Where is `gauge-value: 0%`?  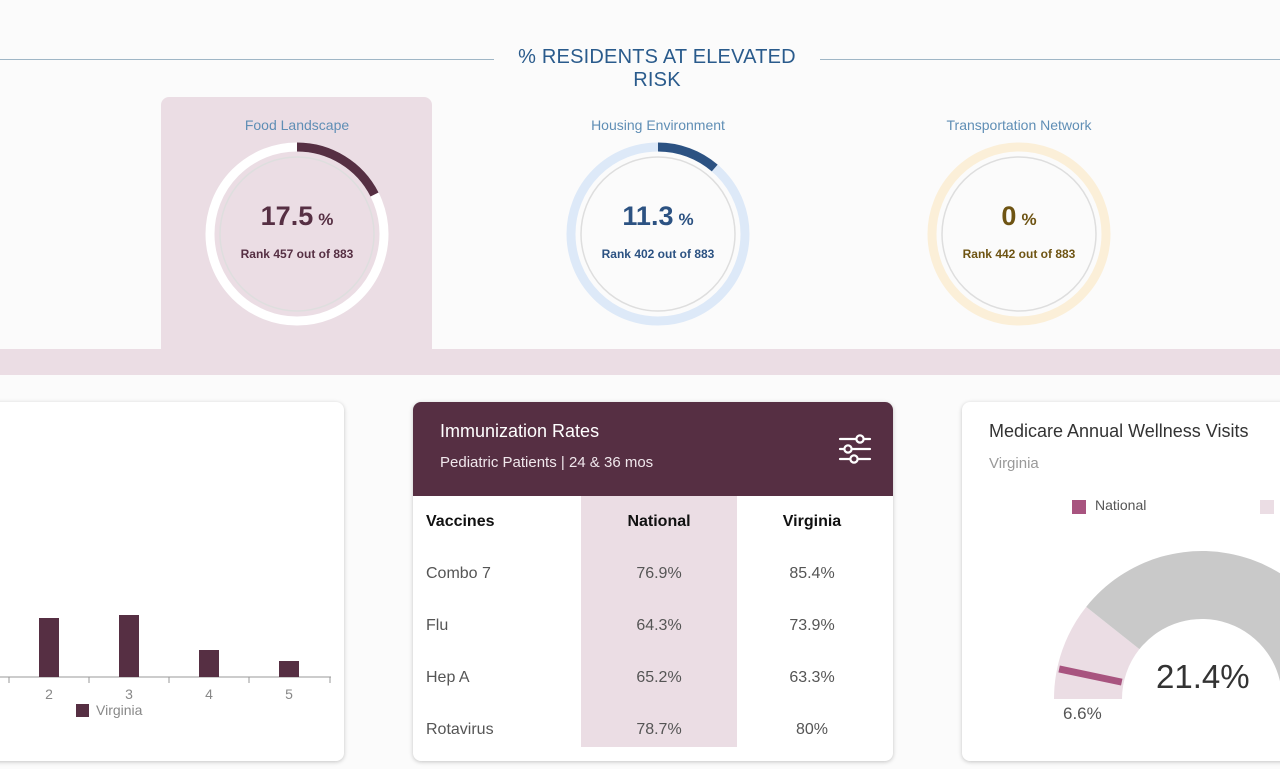 gauge-value: 0% is located at coordinates (1019, 216).